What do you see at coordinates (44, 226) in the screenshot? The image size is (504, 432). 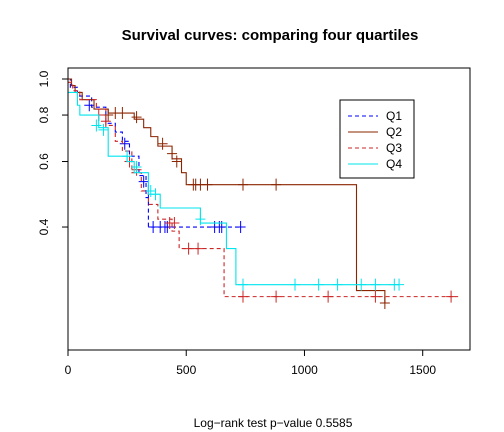 I see `y-tick-label: 0.4` at bounding box center [44, 226].